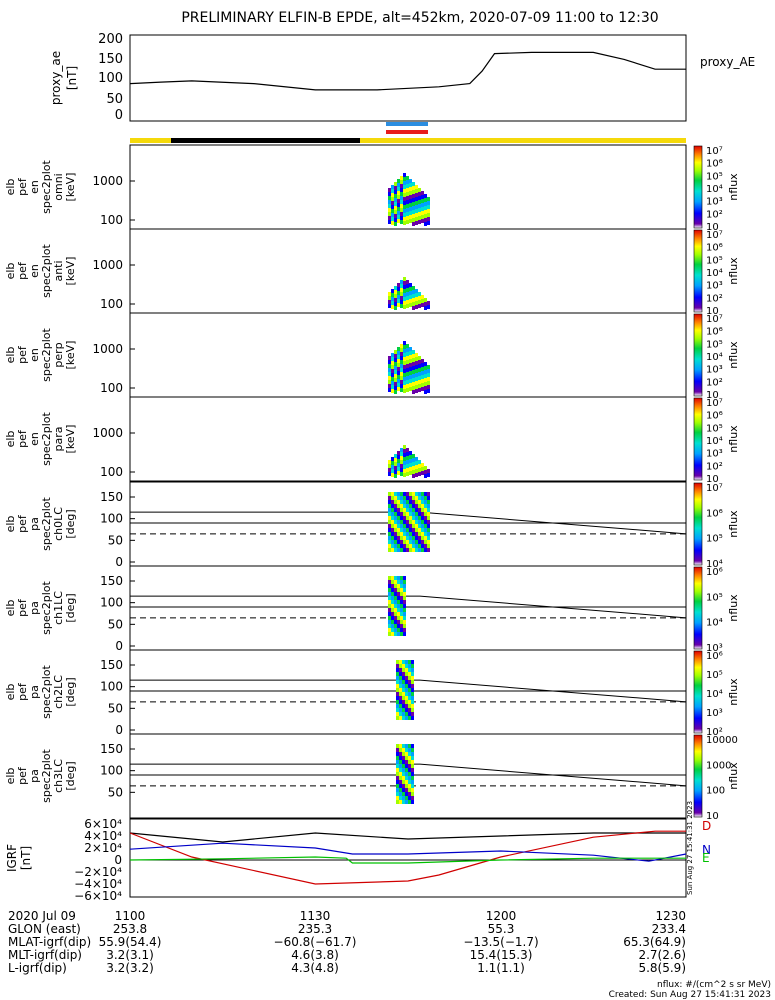 The image size is (775, 1000). I want to click on footer-value: 4.3(4.8), so click(315, 968).